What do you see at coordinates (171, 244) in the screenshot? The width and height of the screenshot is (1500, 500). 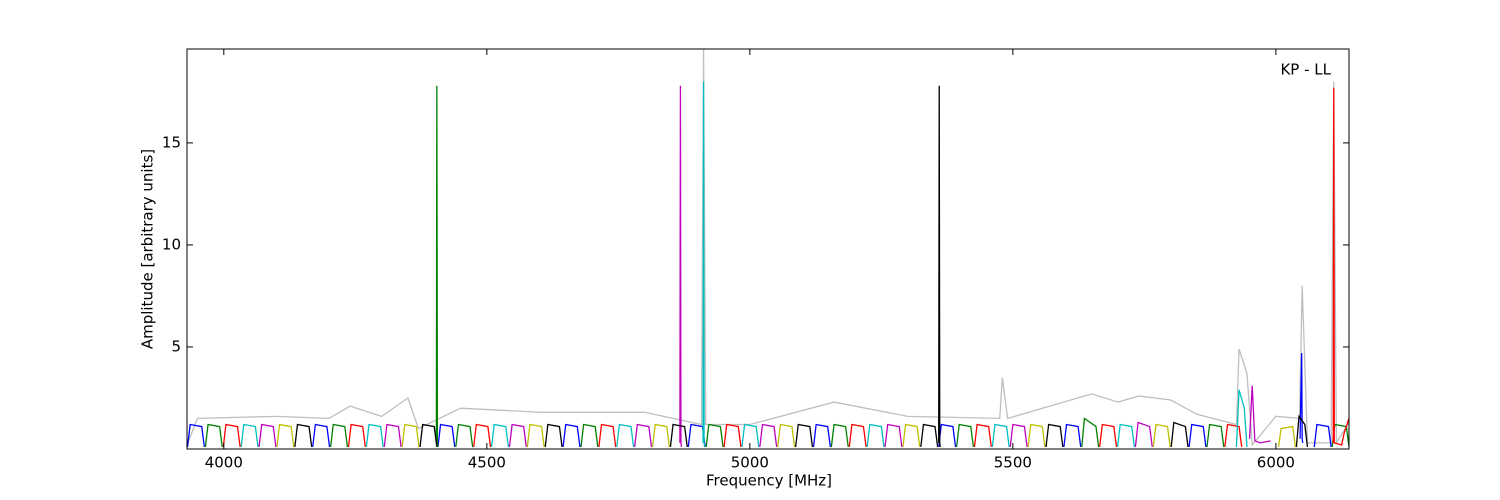 I see `y-tick-label: 10` at bounding box center [171, 244].